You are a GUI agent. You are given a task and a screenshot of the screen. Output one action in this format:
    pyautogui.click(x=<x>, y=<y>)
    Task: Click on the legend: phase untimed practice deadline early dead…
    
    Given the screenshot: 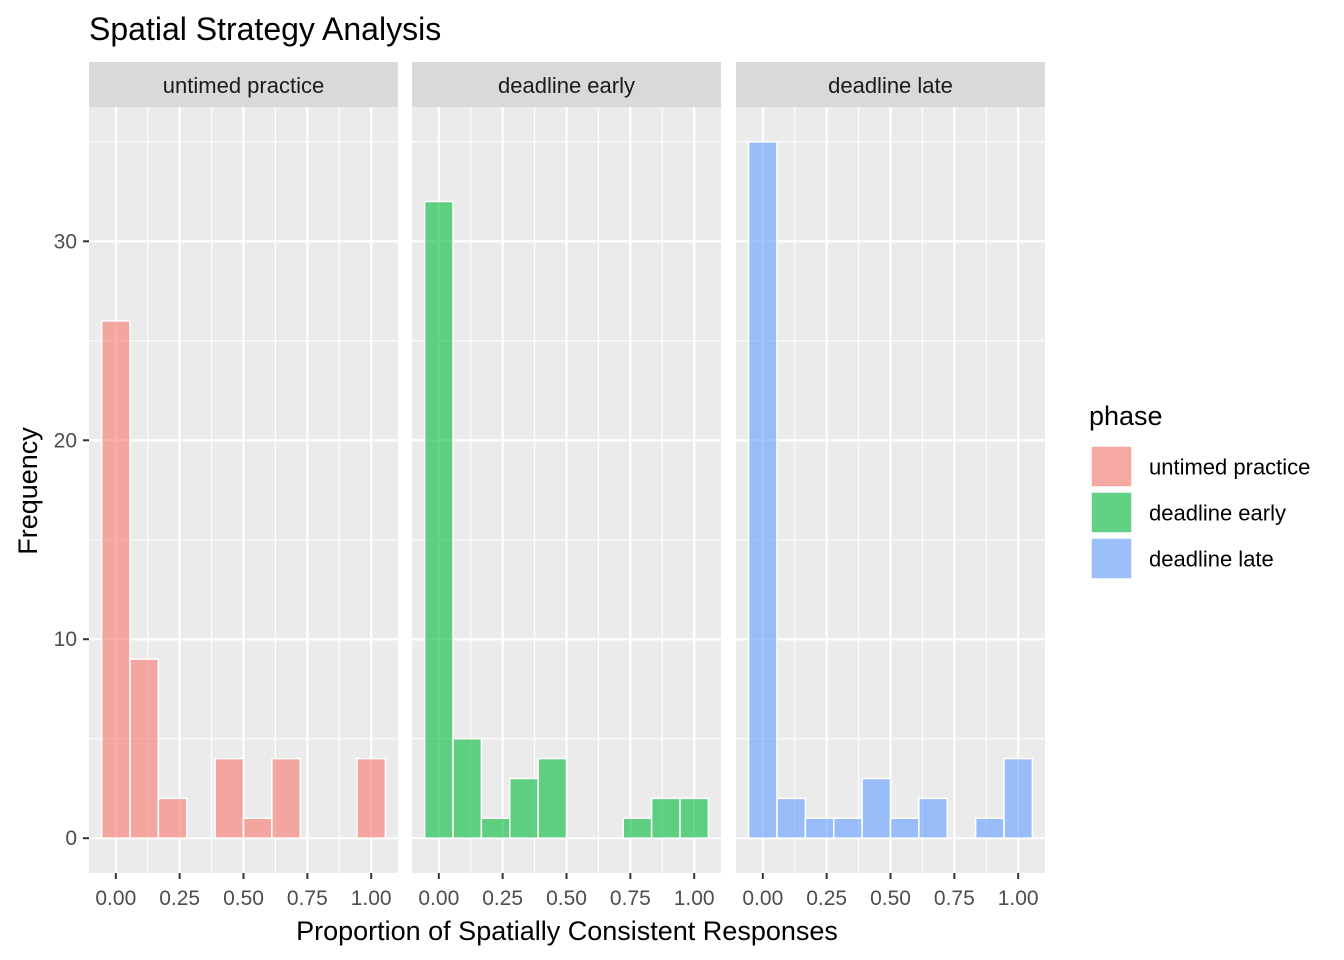 What is the action you would take?
    pyautogui.click(x=1199, y=490)
    